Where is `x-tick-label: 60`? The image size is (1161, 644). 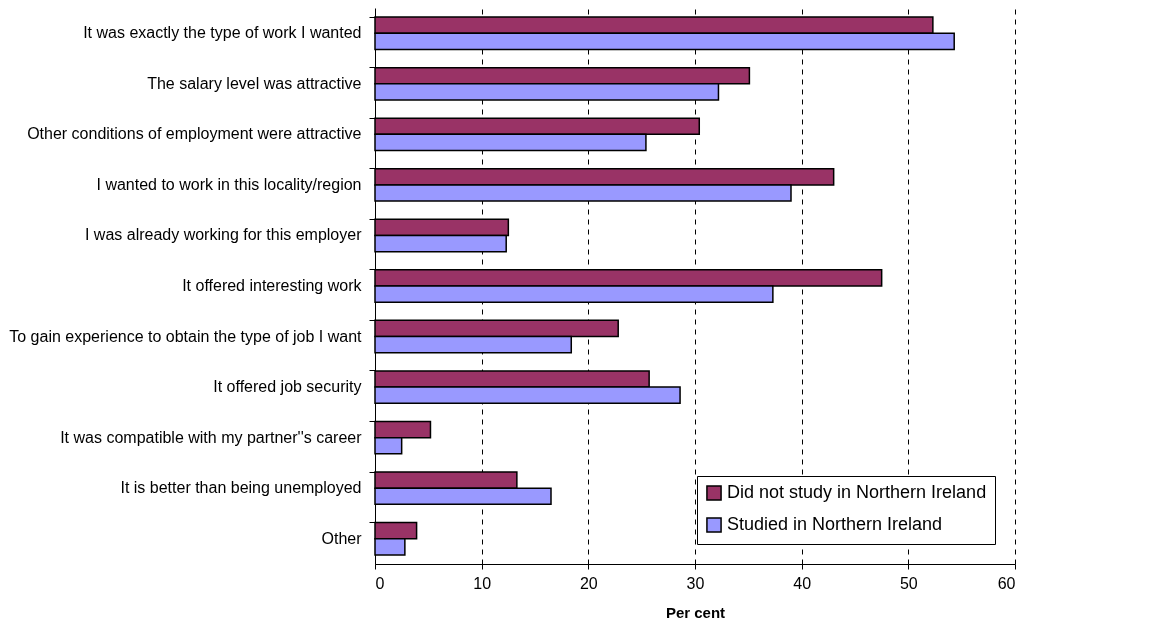
x-tick-label: 60 is located at coordinates (1006, 583).